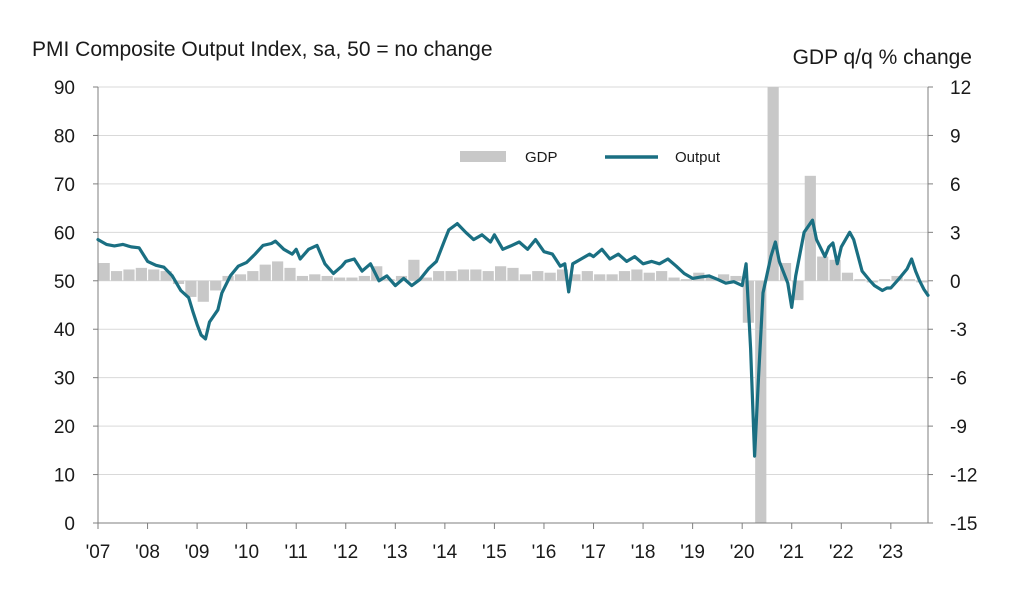 The image size is (1024, 595). Describe the element at coordinates (64, 282) in the screenshot. I see `left-tick-label: 50` at that location.